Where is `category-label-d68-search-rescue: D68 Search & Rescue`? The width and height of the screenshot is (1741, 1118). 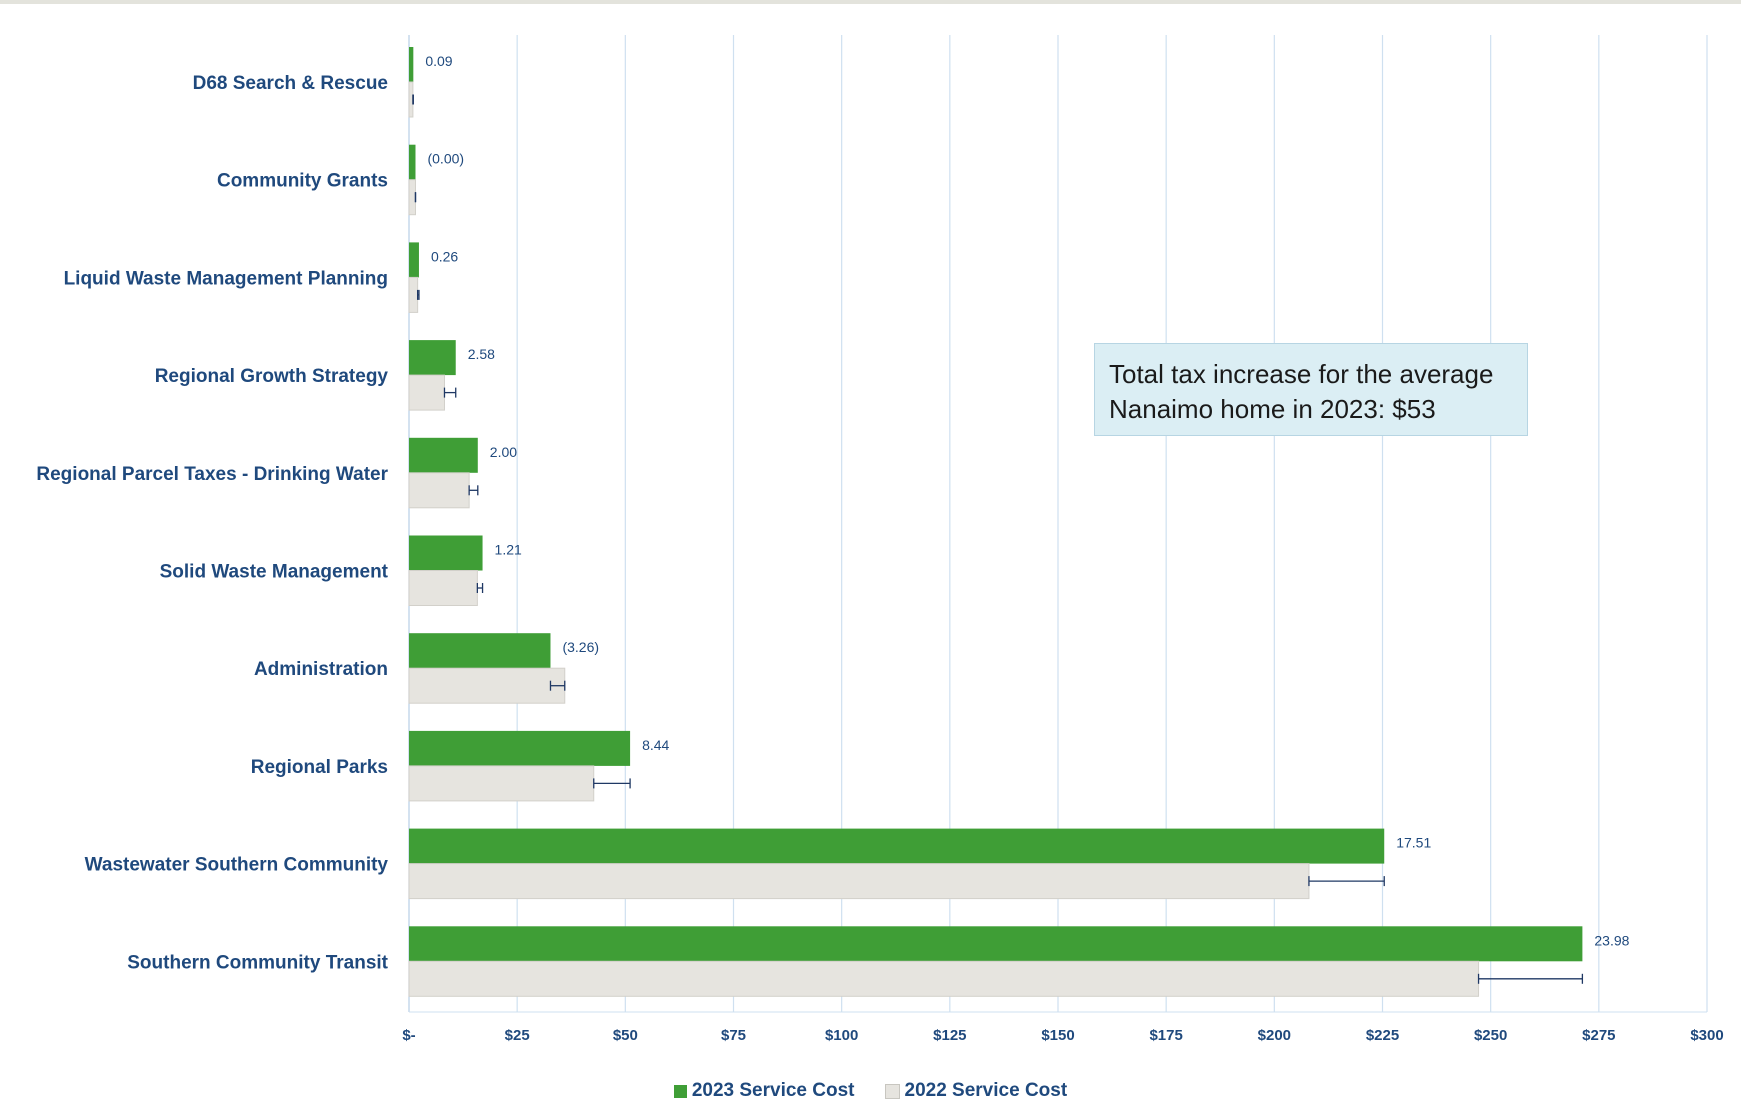 category-label-d68-search-rescue: D68 Search & Rescue is located at coordinates (290, 83).